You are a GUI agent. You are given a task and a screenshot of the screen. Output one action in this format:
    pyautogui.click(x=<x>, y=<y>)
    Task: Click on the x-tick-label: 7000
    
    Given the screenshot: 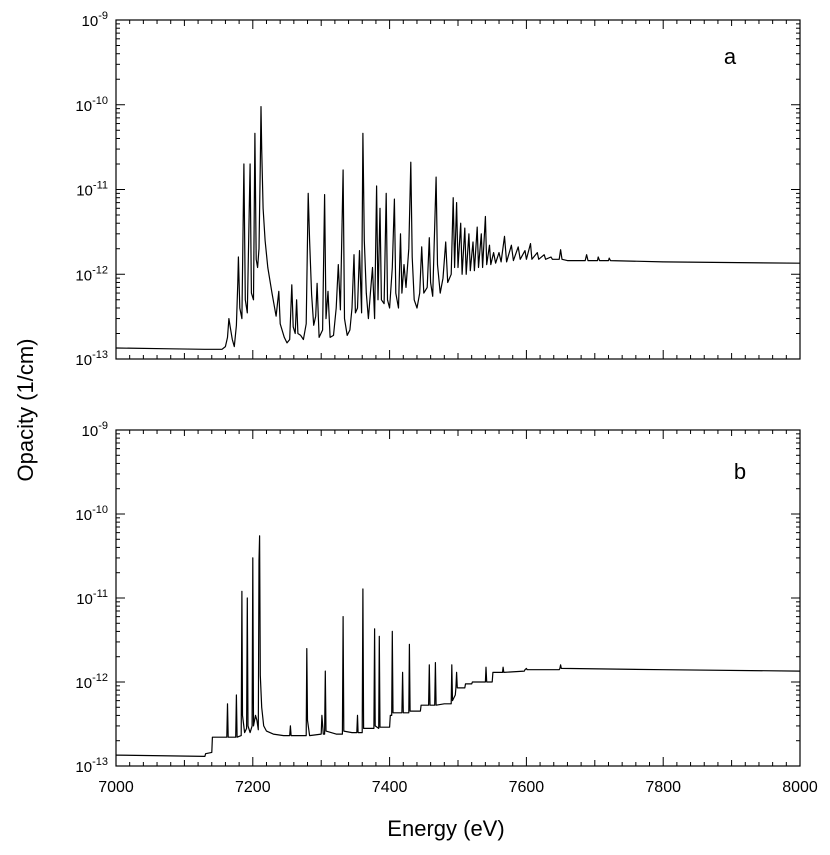 What is the action you would take?
    pyautogui.click(x=116, y=787)
    